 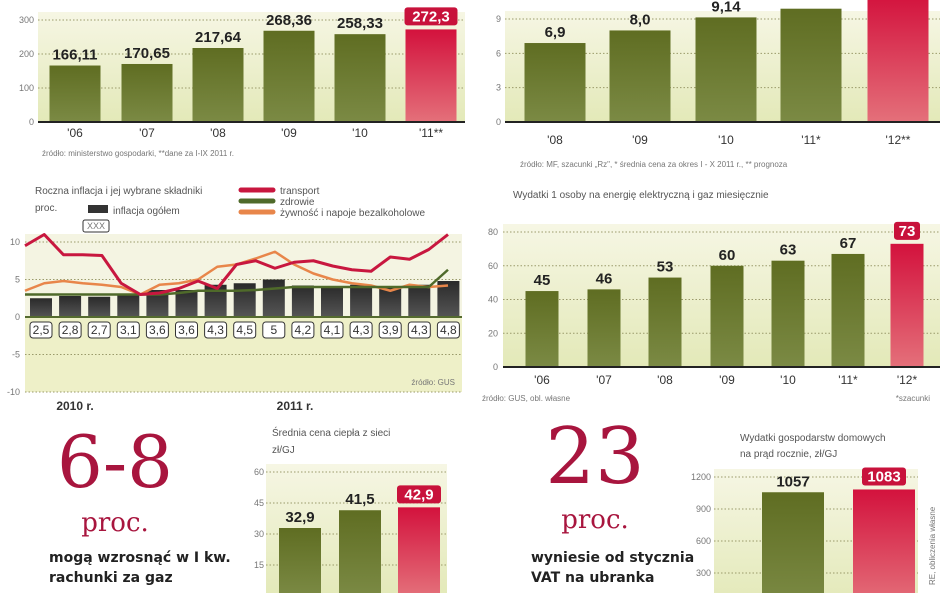 What do you see at coordinates (283, 450) in the screenshot?
I see `chart-subtitle: zł/GJ` at bounding box center [283, 450].